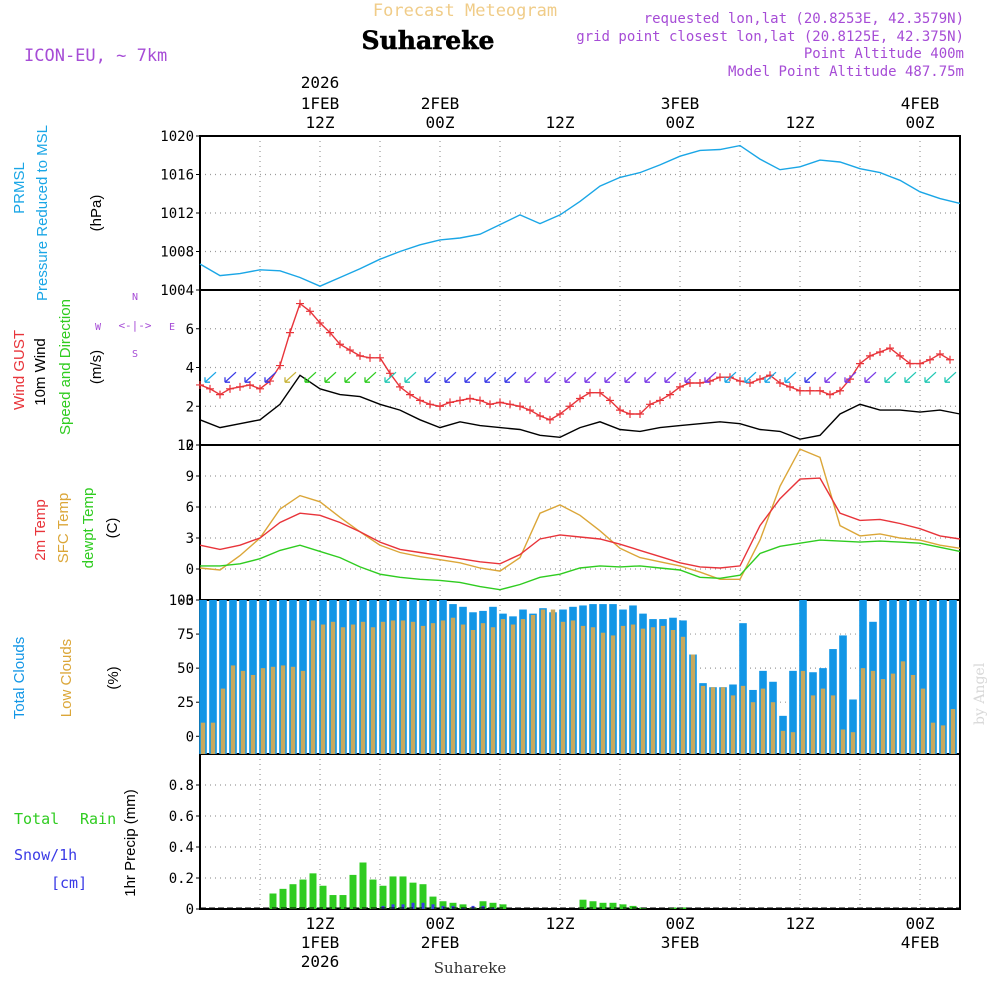  What do you see at coordinates (96, 367) in the screenshot?
I see `label-ms: (m/s)` at bounding box center [96, 367].